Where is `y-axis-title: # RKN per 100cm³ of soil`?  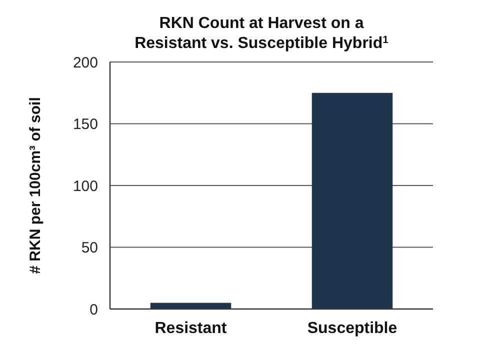 y-axis-title: # RKN per 100cm³ of soil is located at coordinates (35, 185).